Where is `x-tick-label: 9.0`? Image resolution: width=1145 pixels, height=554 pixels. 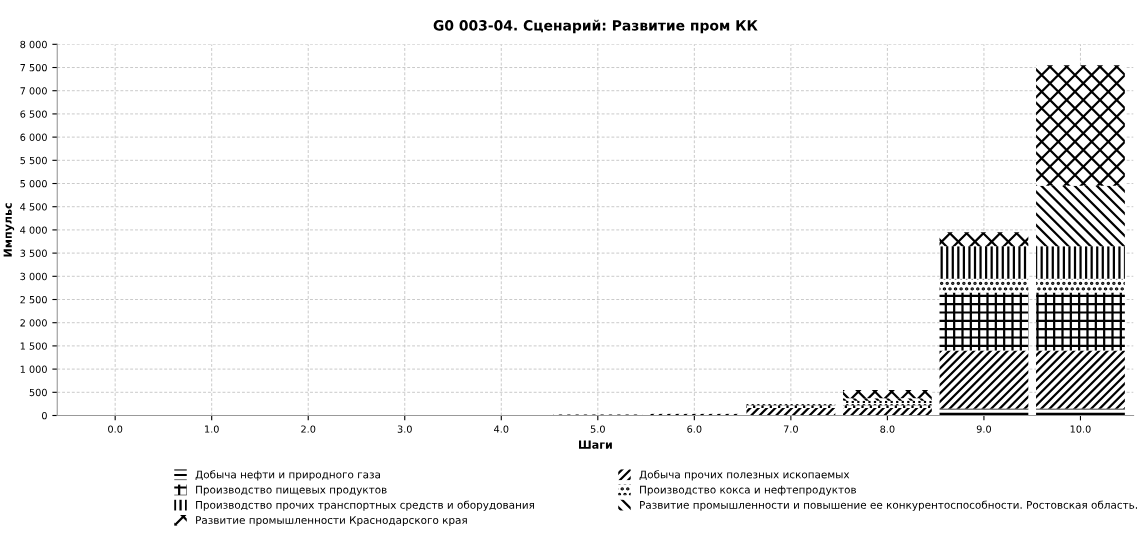
x-tick-label: 9.0 is located at coordinates (984, 429).